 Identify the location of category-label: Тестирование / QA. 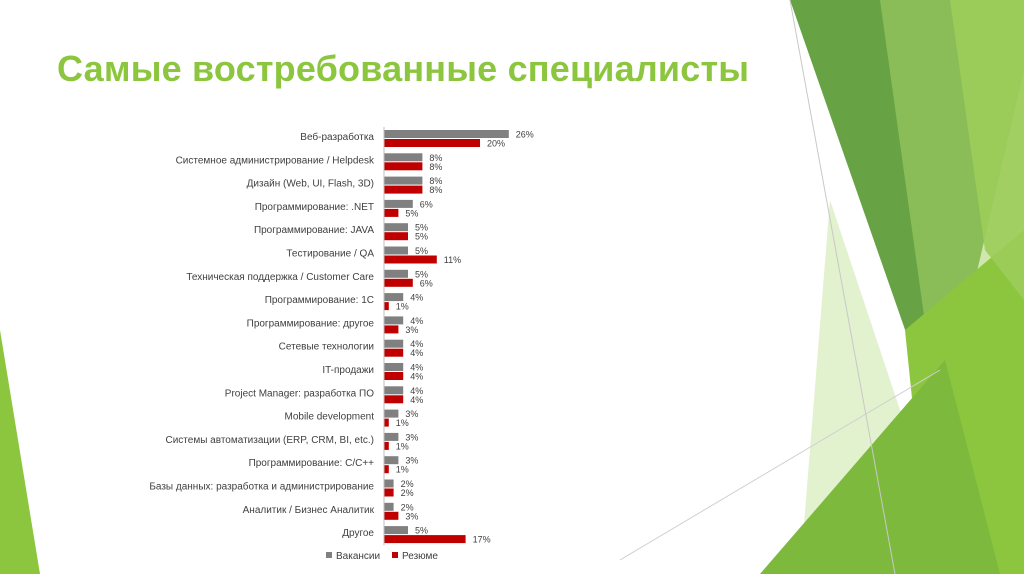
(330, 254).